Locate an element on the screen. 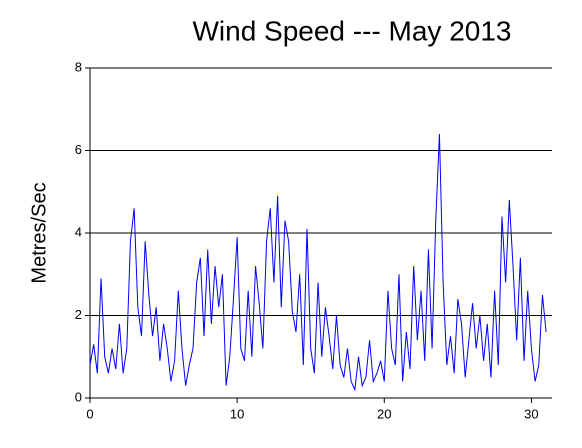 The width and height of the screenshot is (582, 448). x-tick-label: 0 is located at coordinates (89, 413).